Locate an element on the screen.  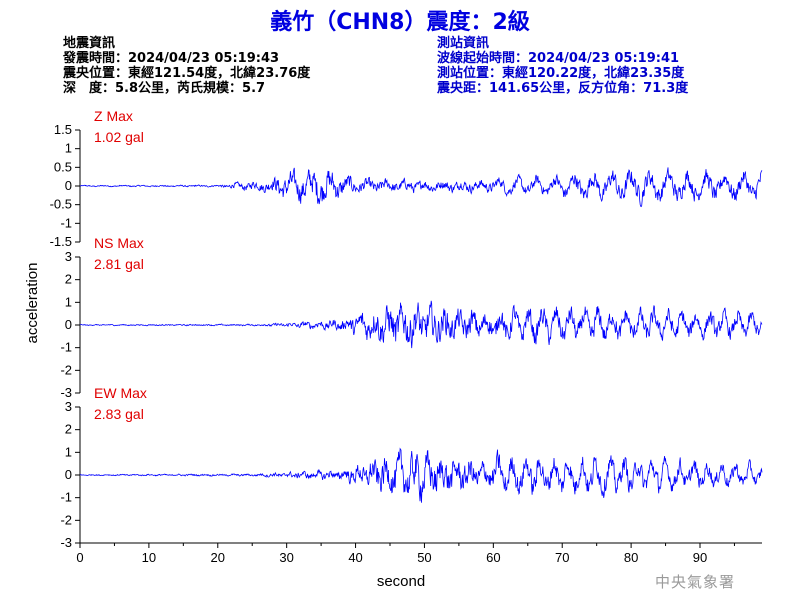
x-tick-label: 40 is located at coordinates (355, 557).